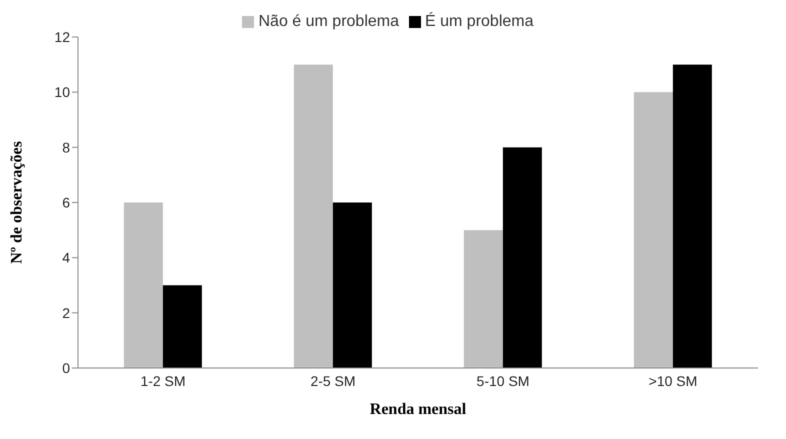  I want to click on x-axis-title: Renda mensal, so click(418, 409).